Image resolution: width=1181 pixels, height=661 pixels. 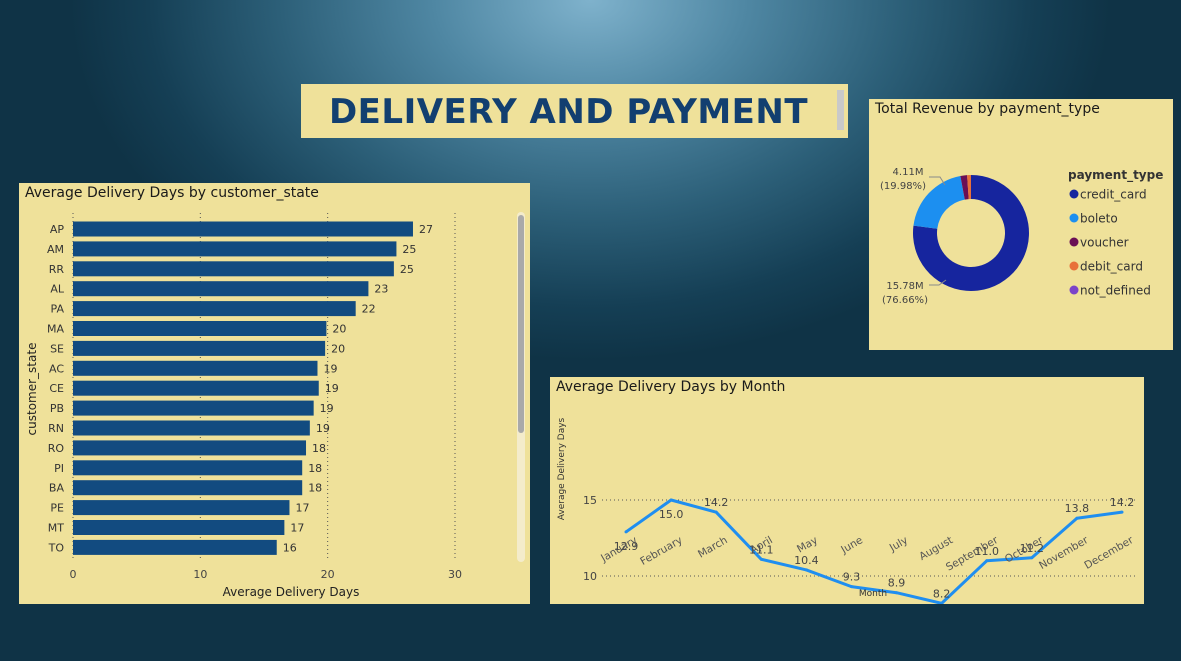 What do you see at coordinates (562, 468) in the screenshot?
I see `y-axis-title: Average Delivery Days` at bounding box center [562, 468].